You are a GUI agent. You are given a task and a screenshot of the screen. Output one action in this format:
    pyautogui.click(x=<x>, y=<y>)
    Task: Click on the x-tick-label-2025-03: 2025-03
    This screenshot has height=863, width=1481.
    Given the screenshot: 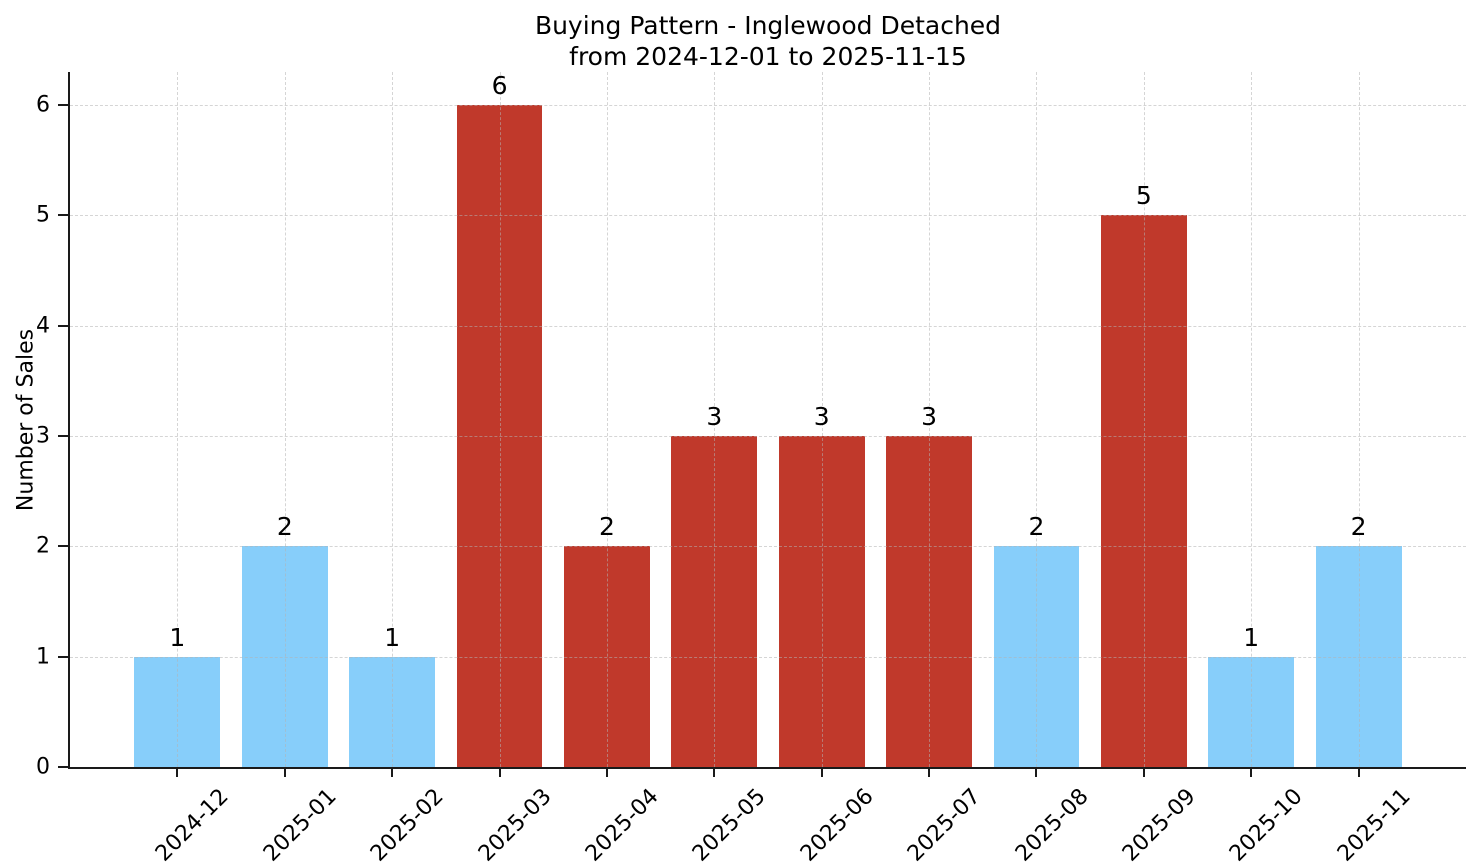 What is the action you would take?
    pyautogui.click(x=515, y=823)
    